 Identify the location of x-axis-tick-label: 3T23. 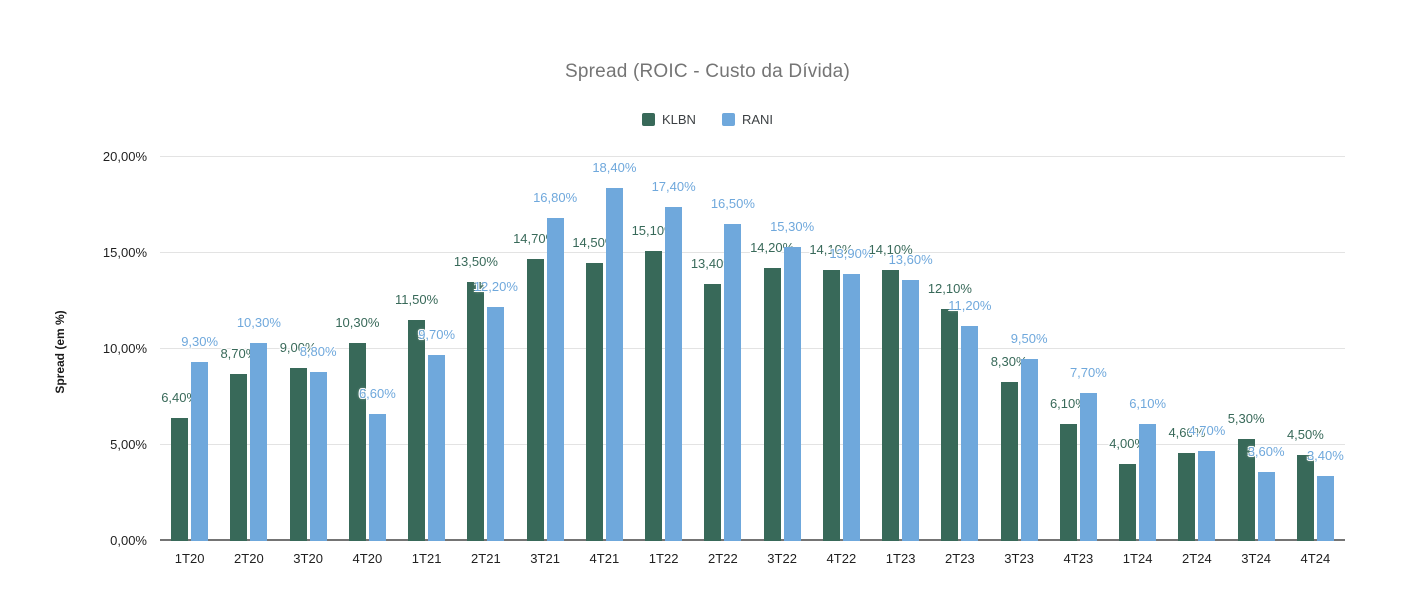
(1019, 558).